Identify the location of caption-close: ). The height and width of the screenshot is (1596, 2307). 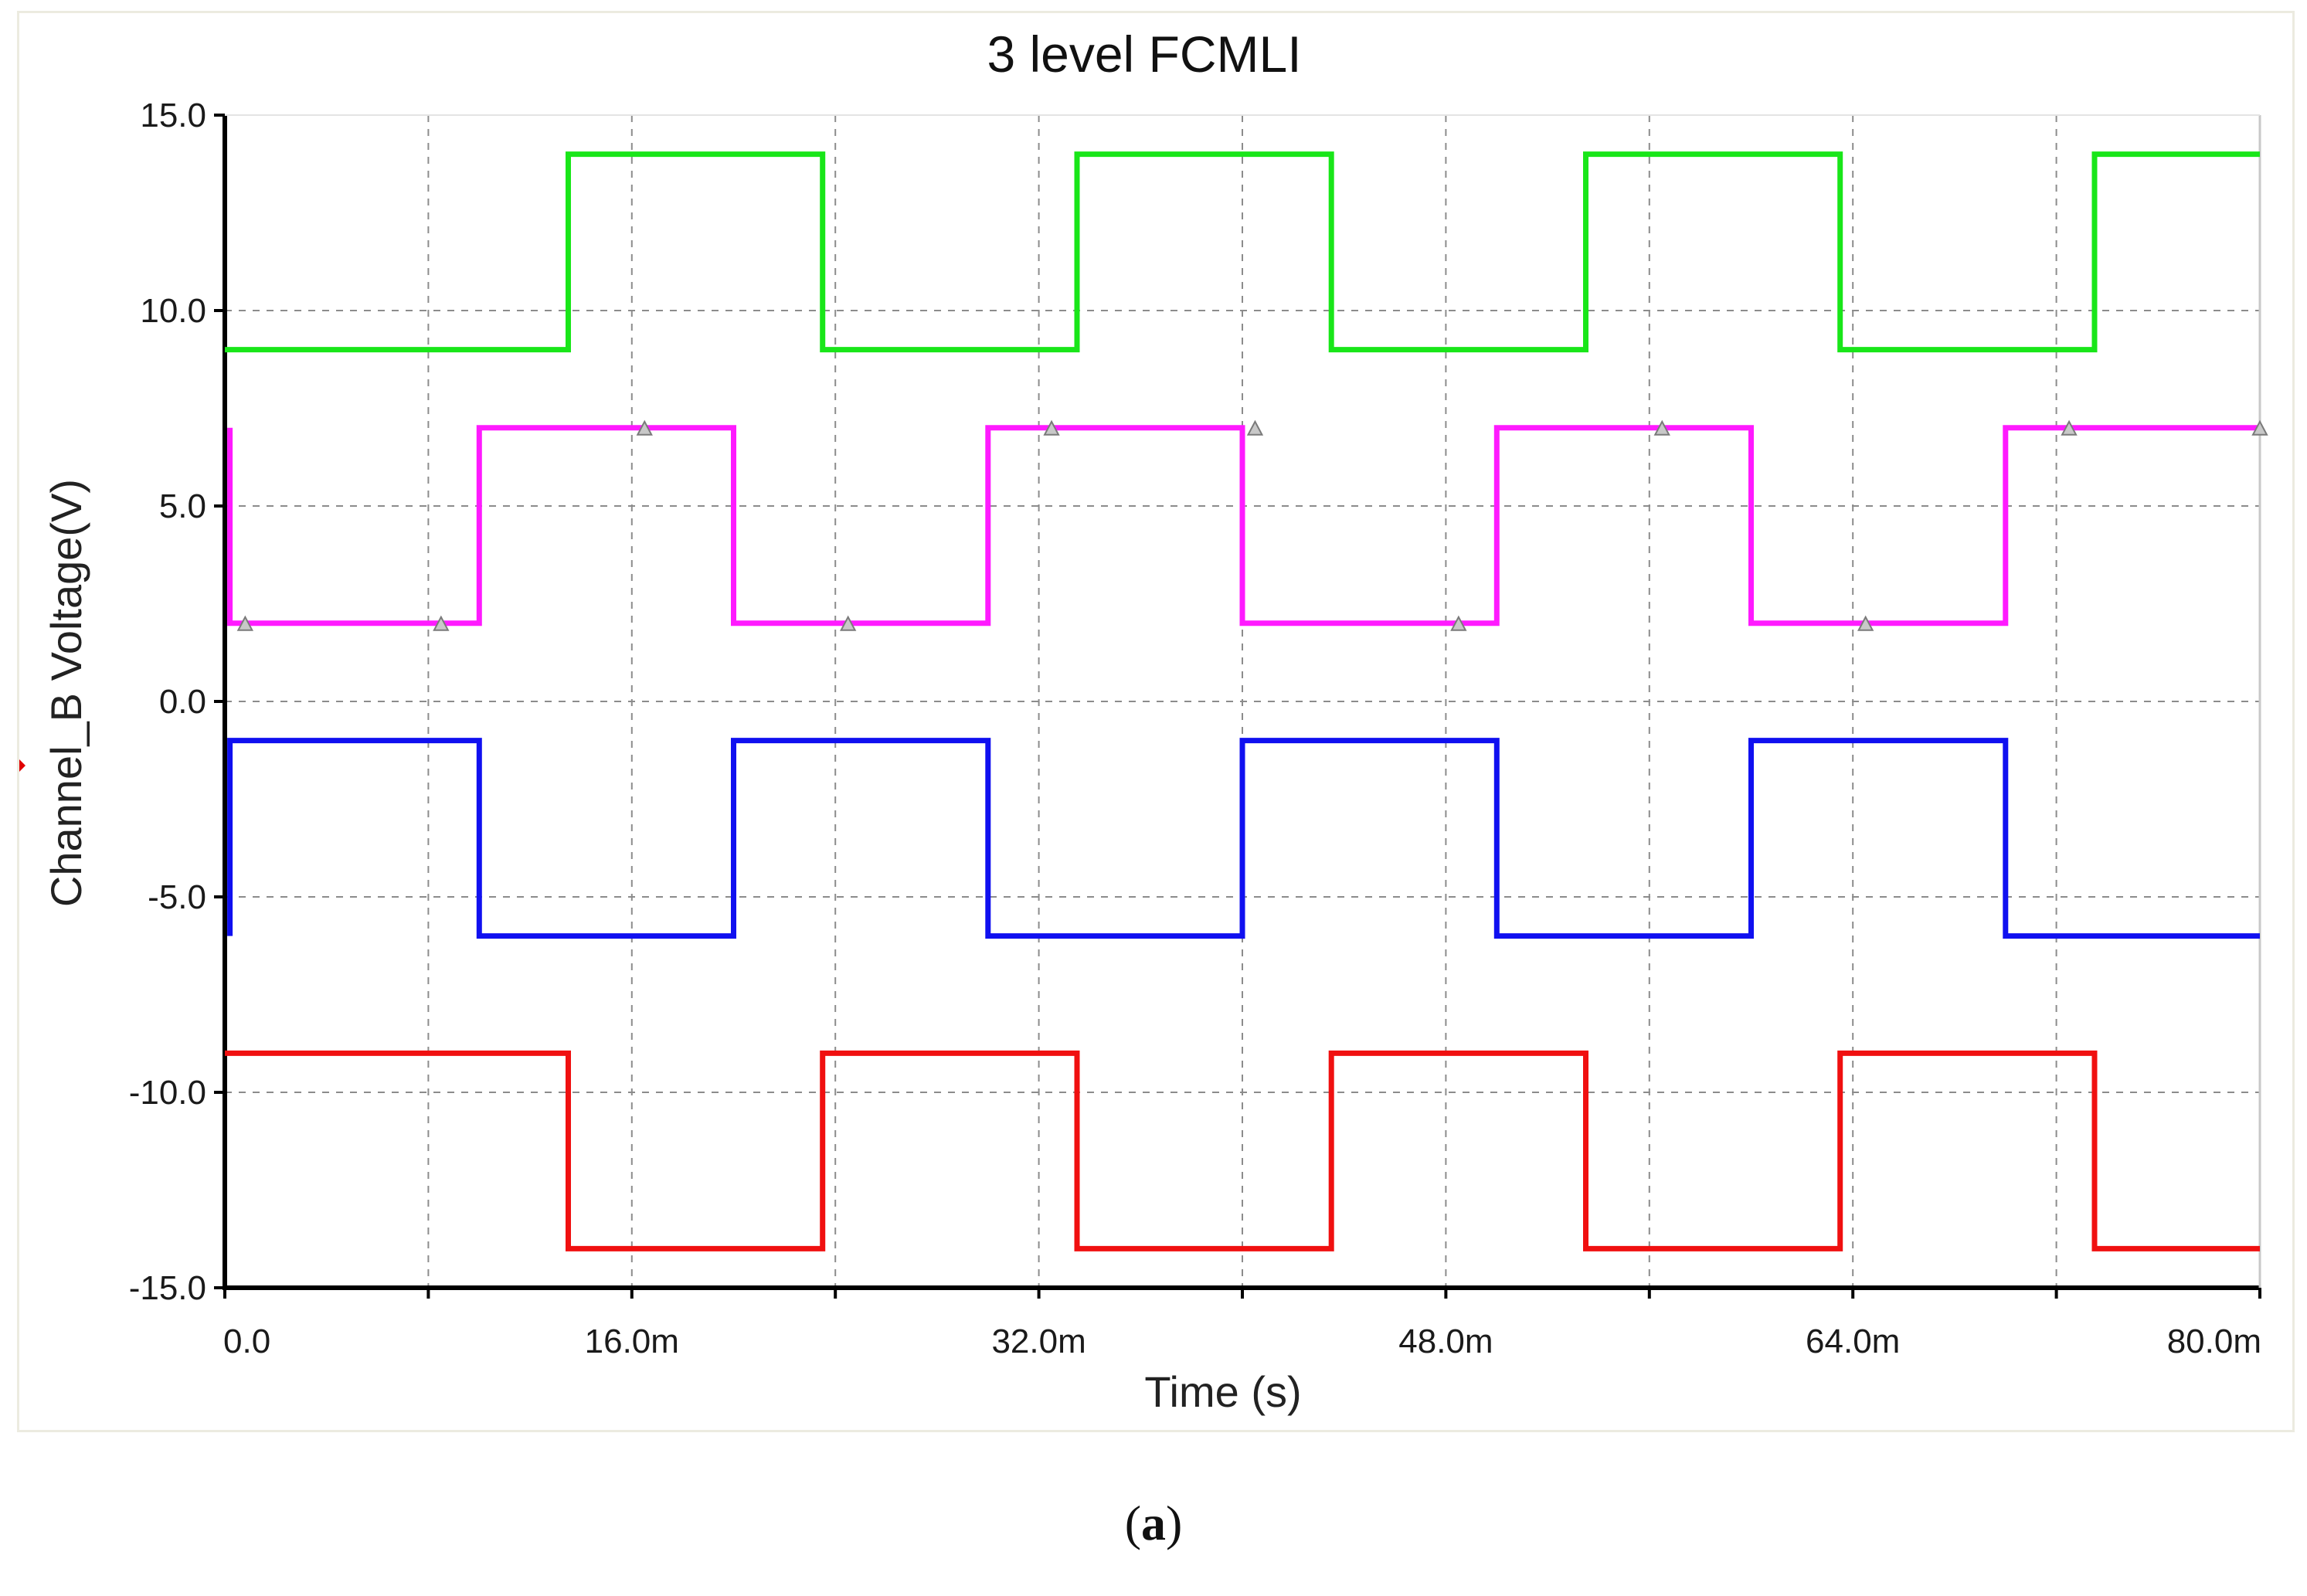
(1174, 1523).